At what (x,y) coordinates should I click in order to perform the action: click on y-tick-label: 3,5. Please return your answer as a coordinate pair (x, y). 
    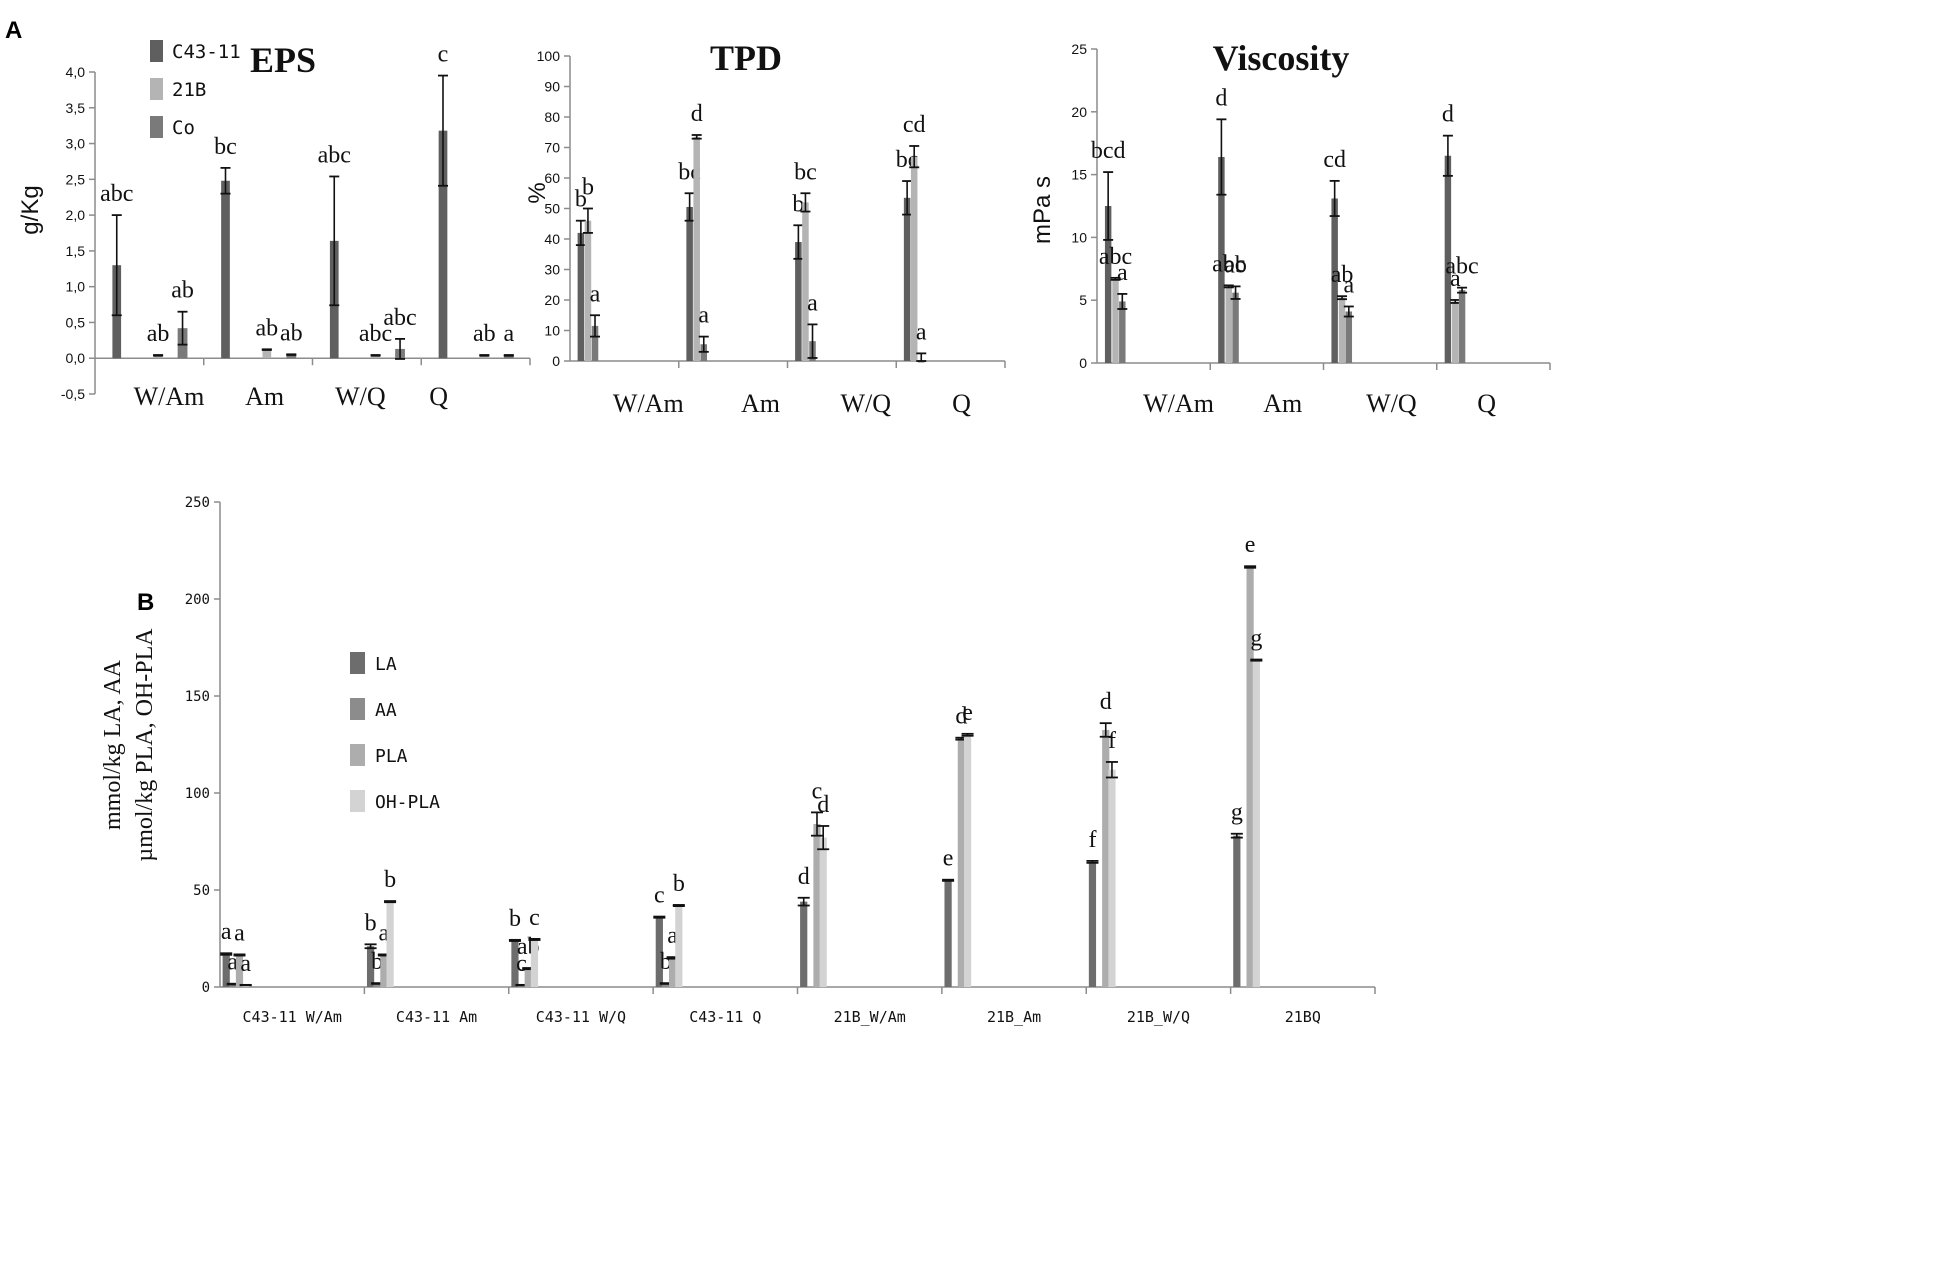
    Looking at the image, I should click on (76, 108).